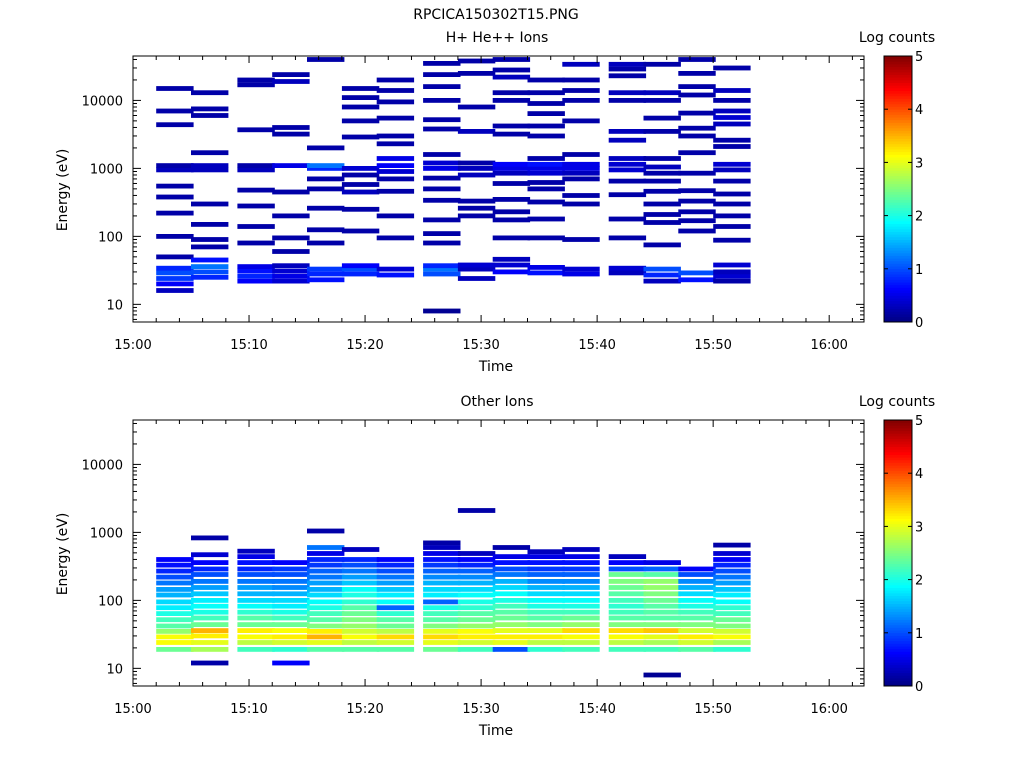 The image size is (1024, 768). What do you see at coordinates (248, 345) in the screenshot?
I see `x-tick-label: 15:10` at bounding box center [248, 345].